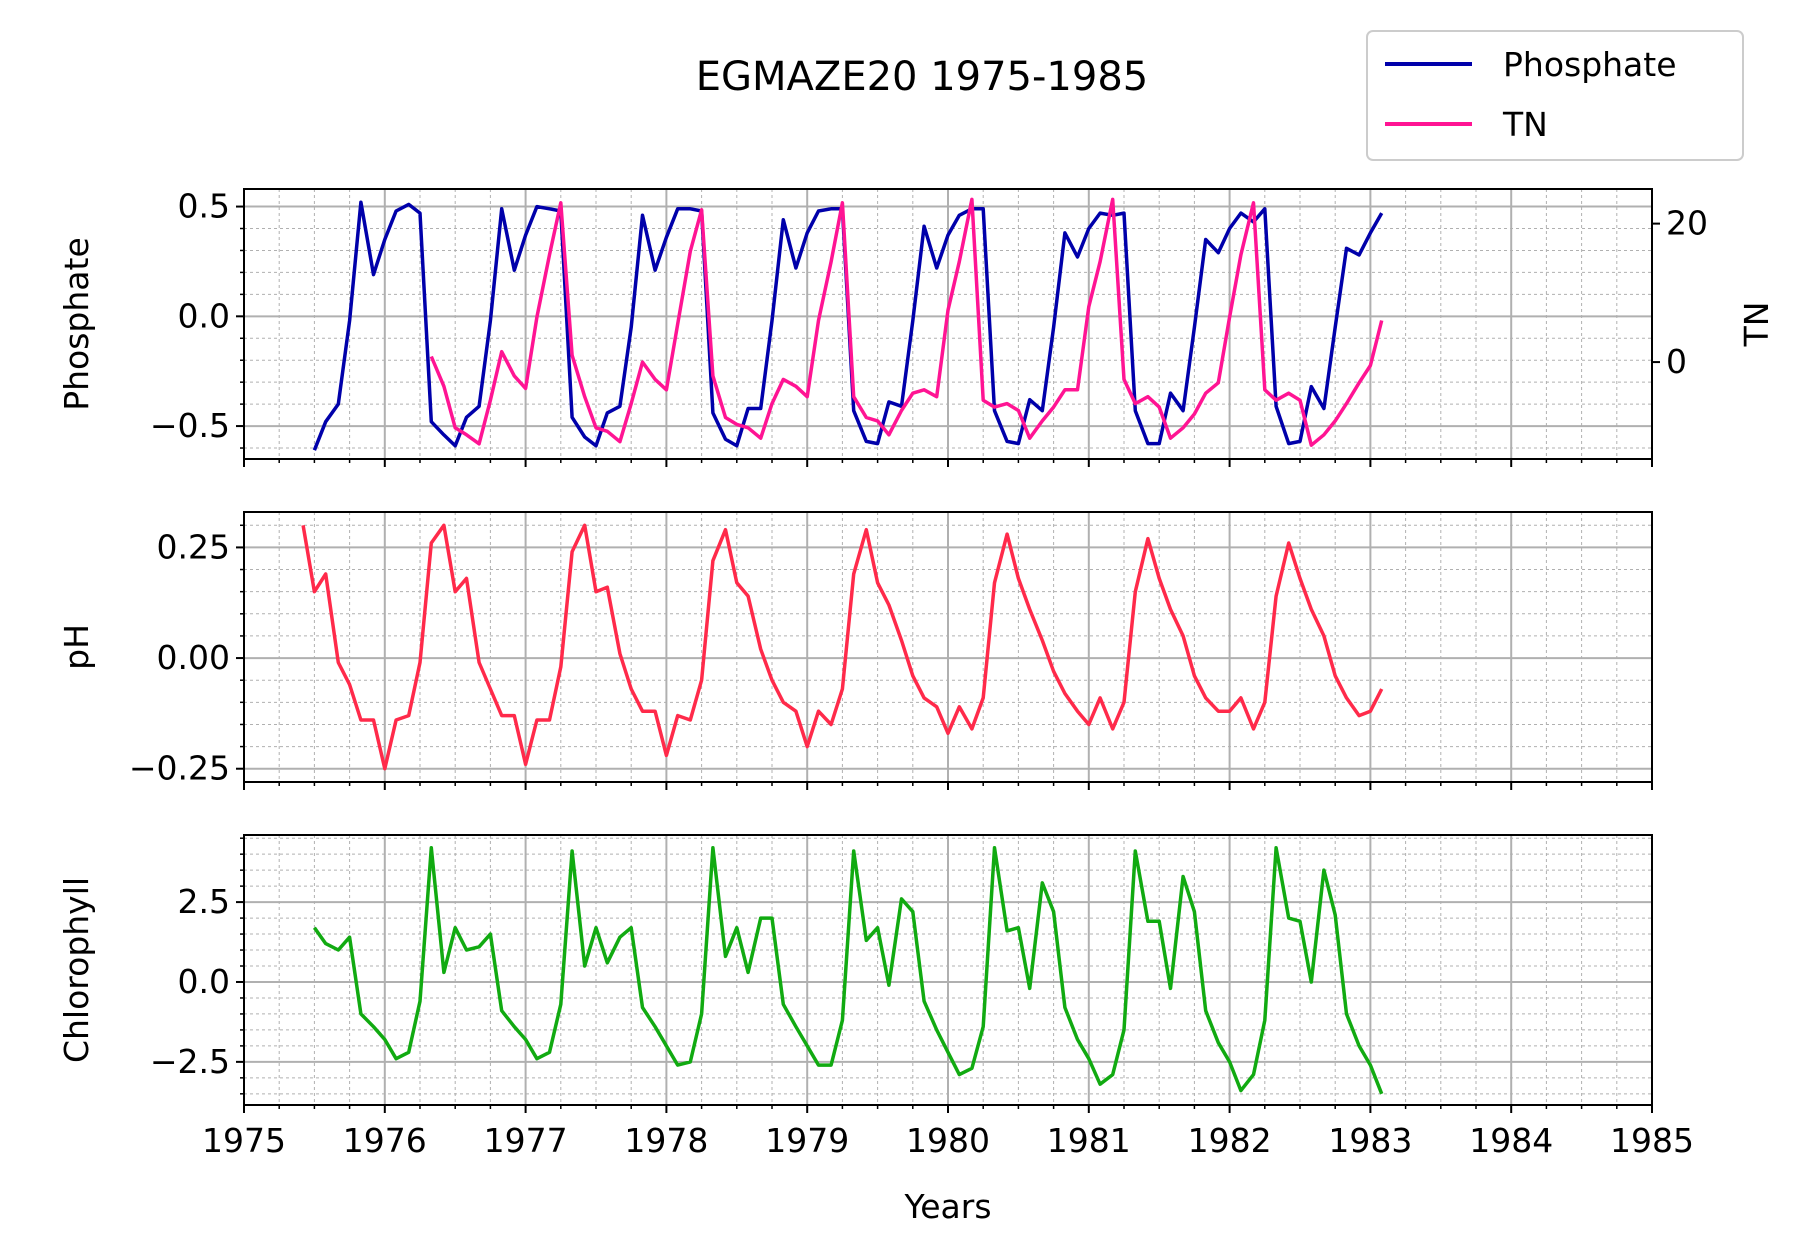 Image resolution: width=1807 pixels, height=1251 pixels. What do you see at coordinates (1756, 325) in the screenshot?
I see `right-y-axis-label: TN` at bounding box center [1756, 325].